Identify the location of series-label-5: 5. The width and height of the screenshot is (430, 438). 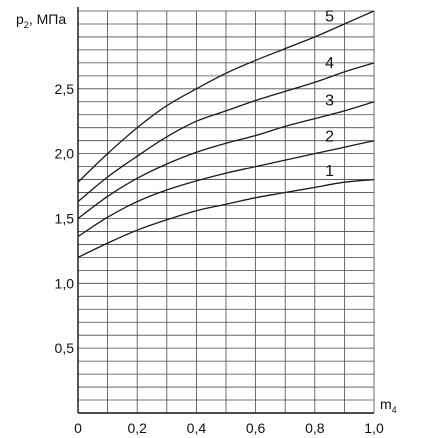
(329, 16).